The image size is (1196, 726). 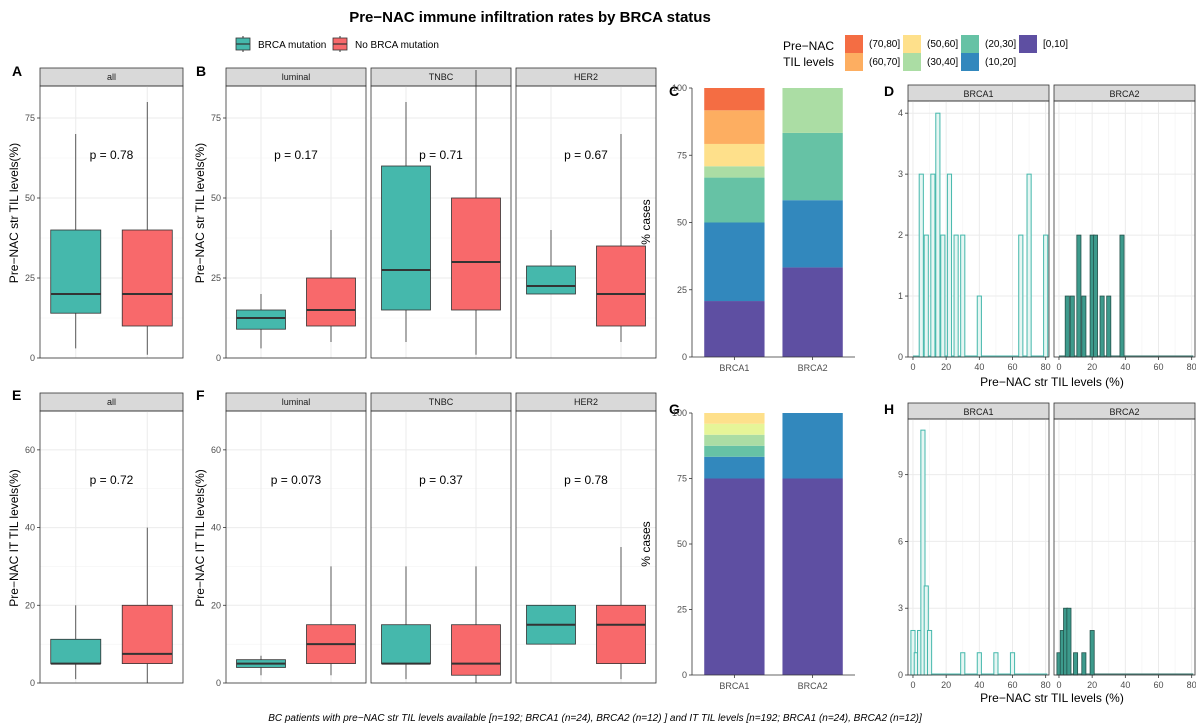 I want to click on til-legend-title-1: Pre−NAC, so click(x=808, y=46).